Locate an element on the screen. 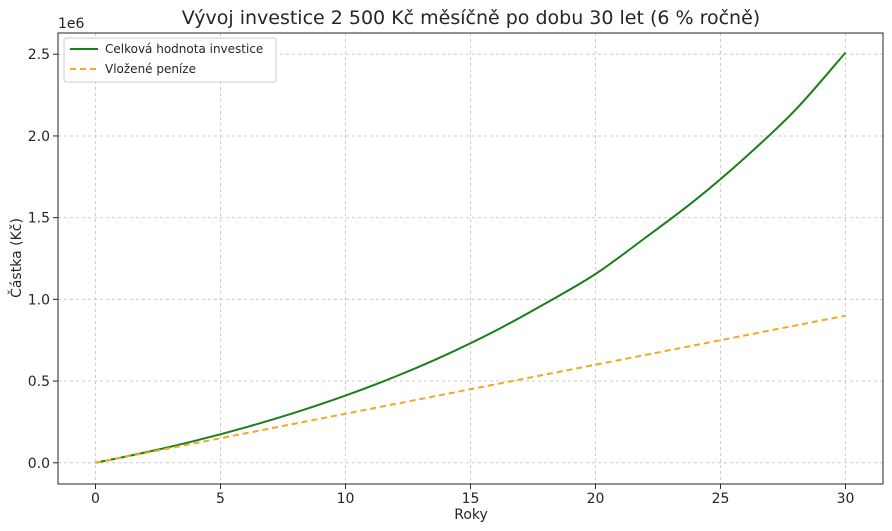 The image size is (892, 531). y-tick-label: 0.5 is located at coordinates (39, 382).